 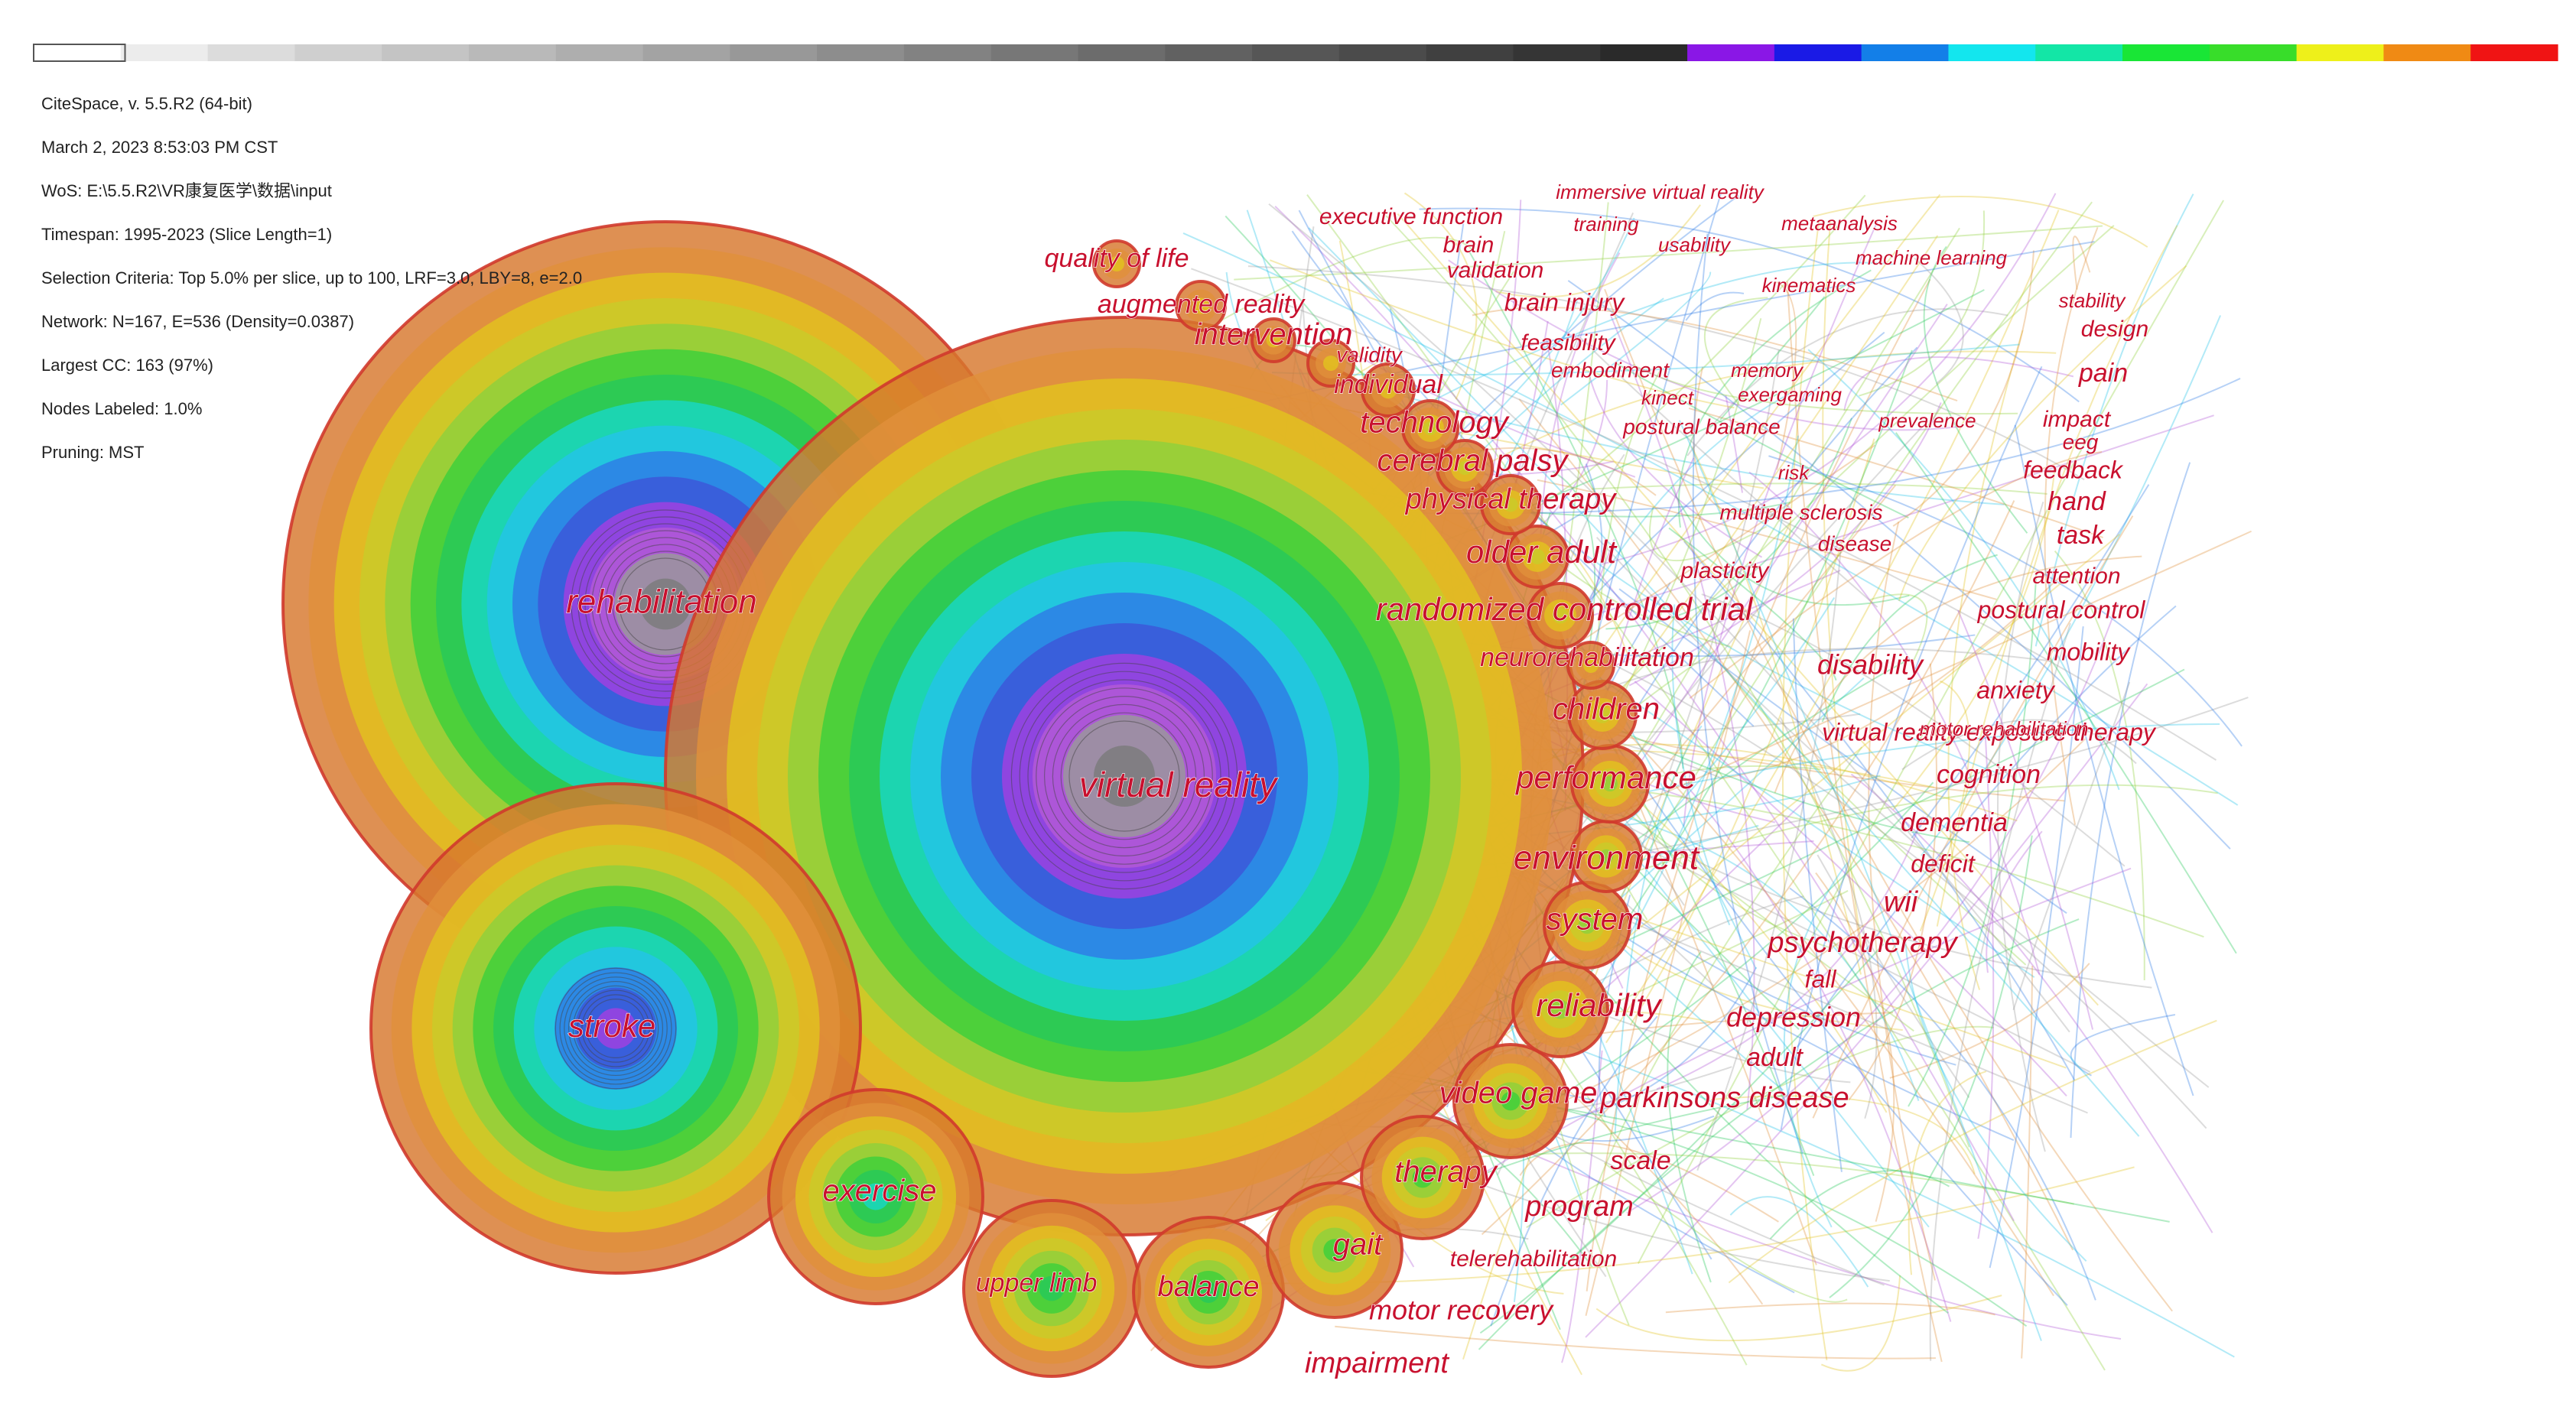 What do you see at coordinates (1358, 1245) in the screenshot?
I see `node-label: gait` at bounding box center [1358, 1245].